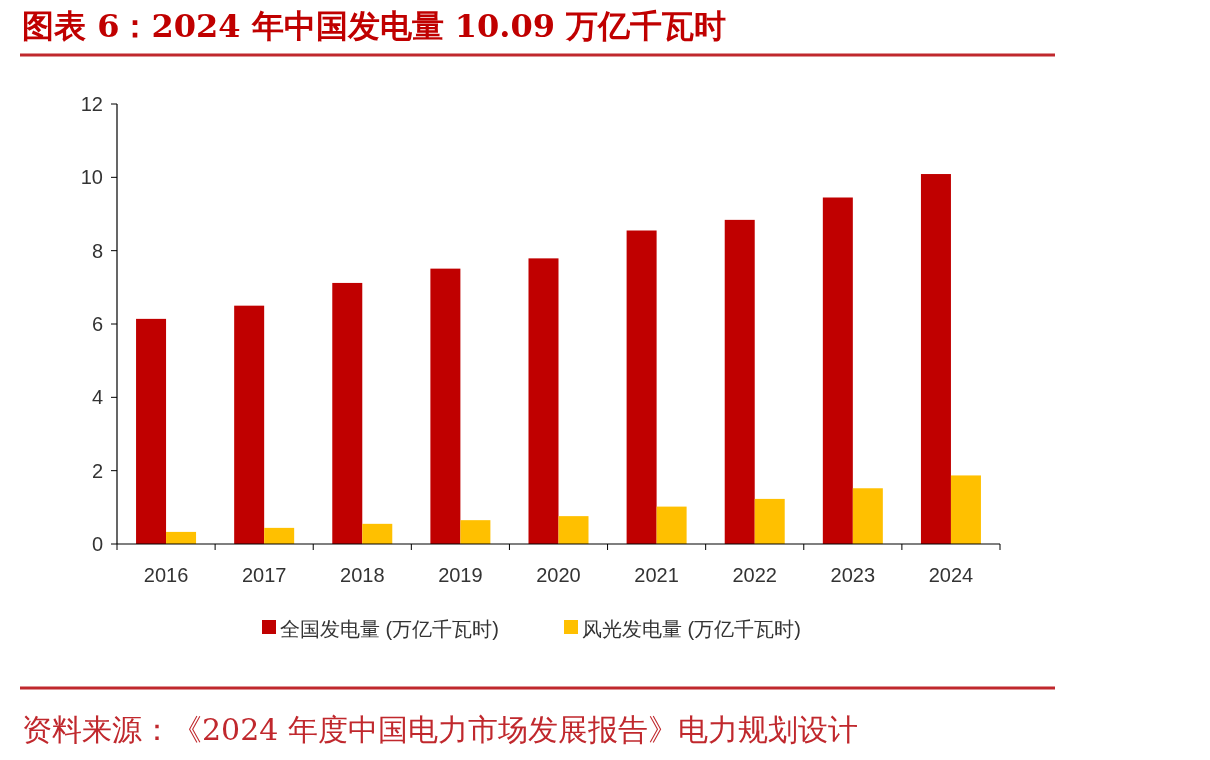 Image resolution: width=1210 pixels, height=760 pixels. What do you see at coordinates (656, 575) in the screenshot?
I see `x-tick-label: 2021` at bounding box center [656, 575].